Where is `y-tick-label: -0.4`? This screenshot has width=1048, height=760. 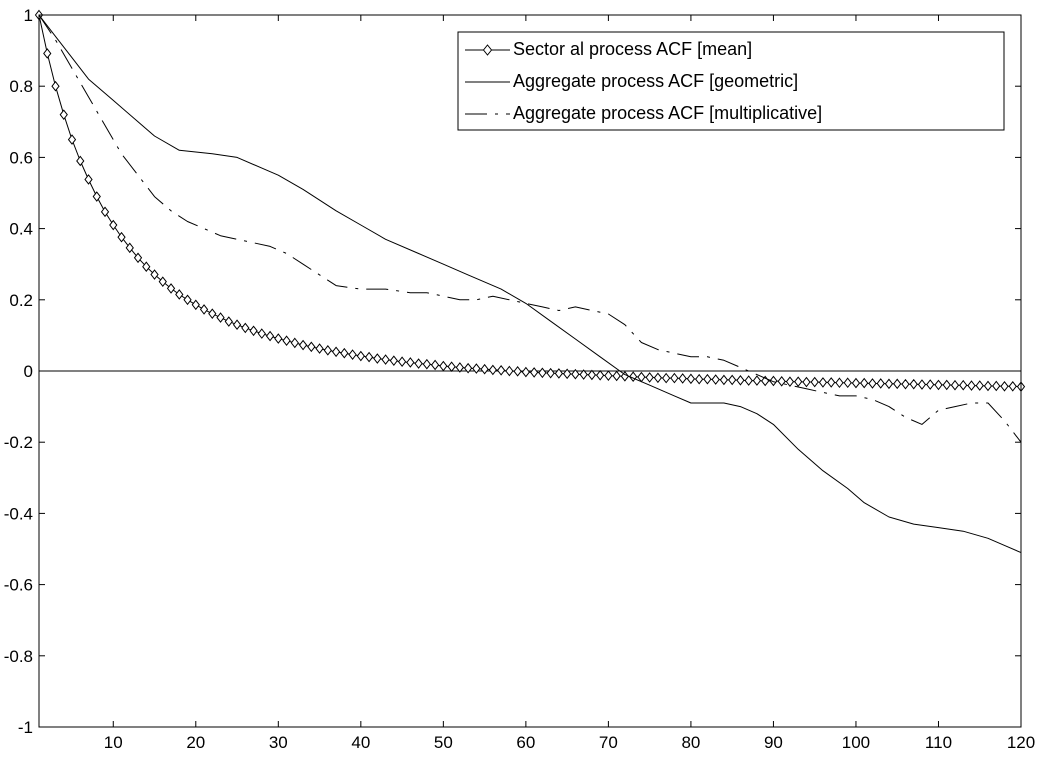
y-tick-label: -0.4 is located at coordinates (18, 513).